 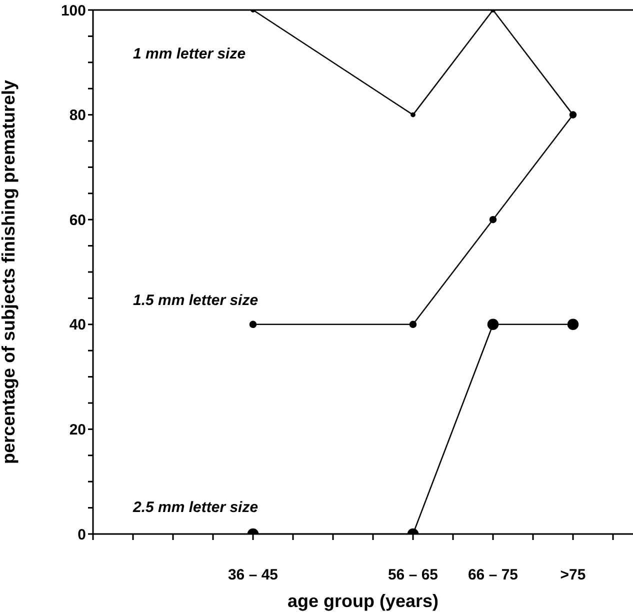 I want to click on x-tick-label: 56 – 65, so click(x=413, y=575).